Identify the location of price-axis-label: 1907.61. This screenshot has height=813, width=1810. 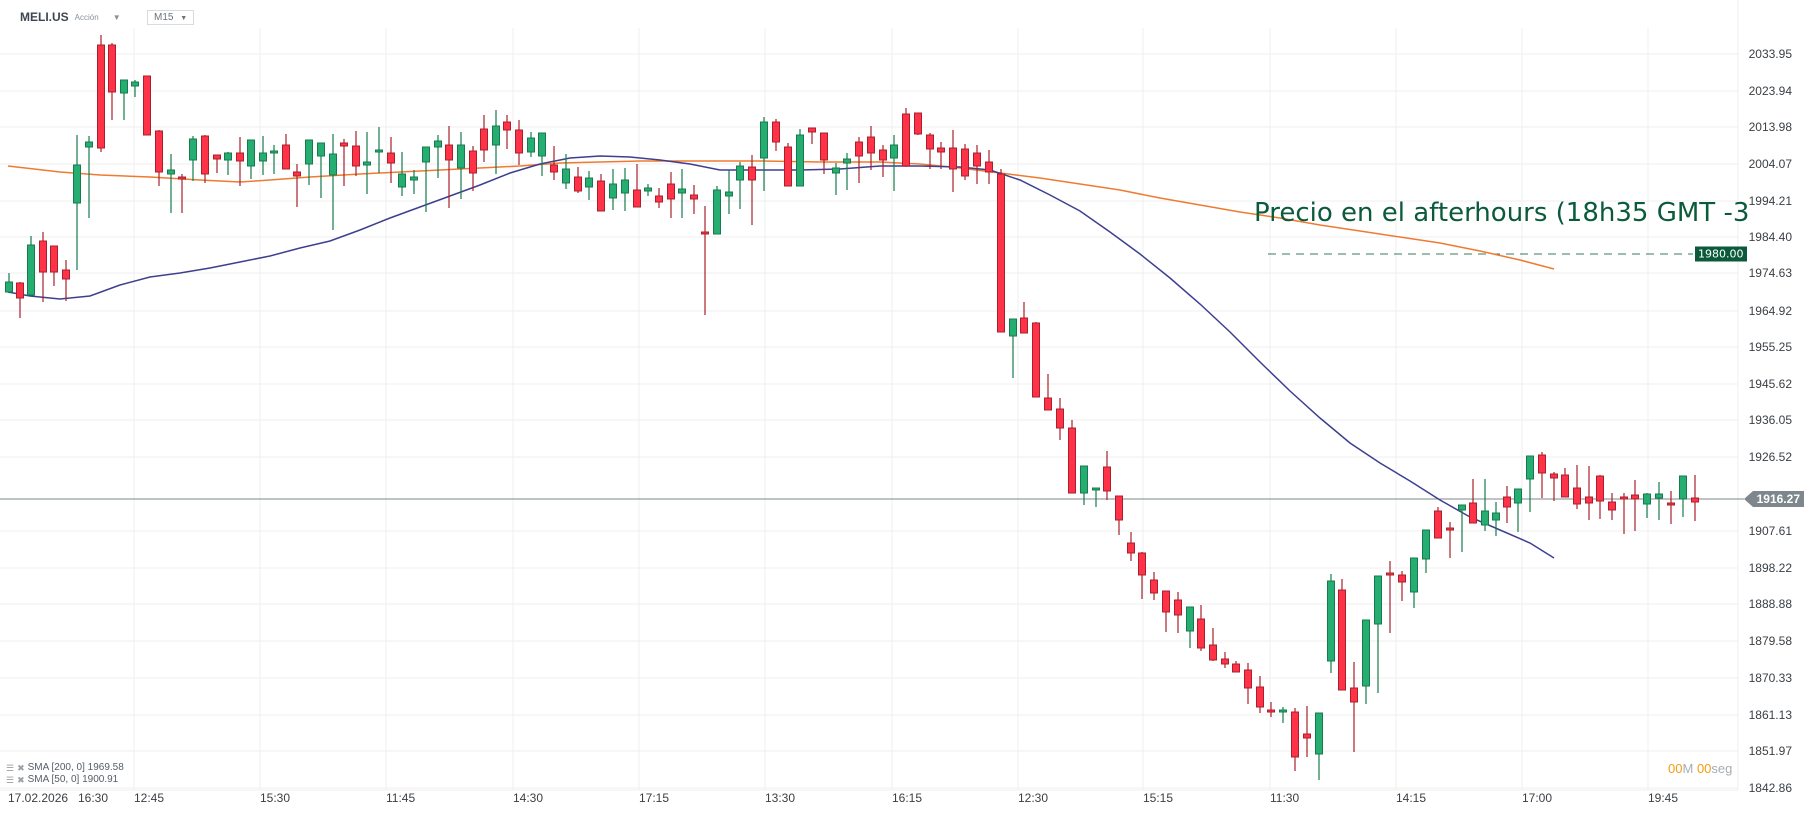
(1770, 531).